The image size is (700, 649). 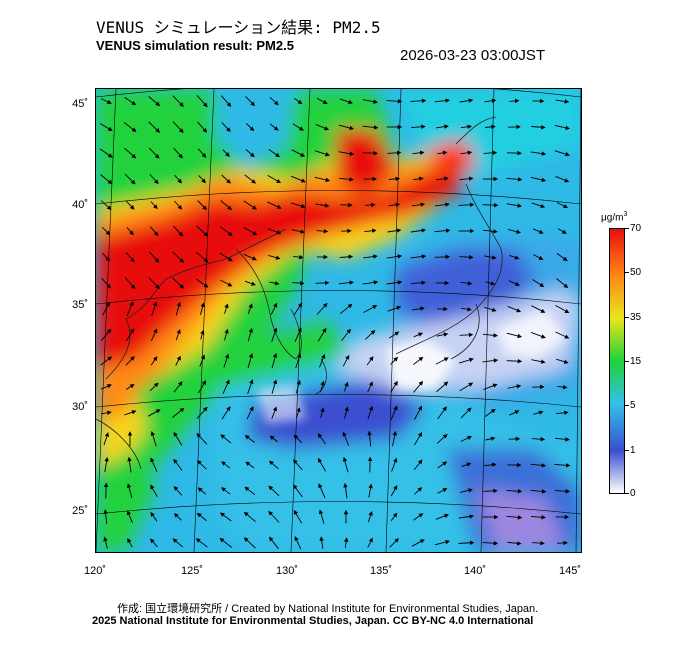 I want to click on colorbar-label-35: 35, so click(x=636, y=317).